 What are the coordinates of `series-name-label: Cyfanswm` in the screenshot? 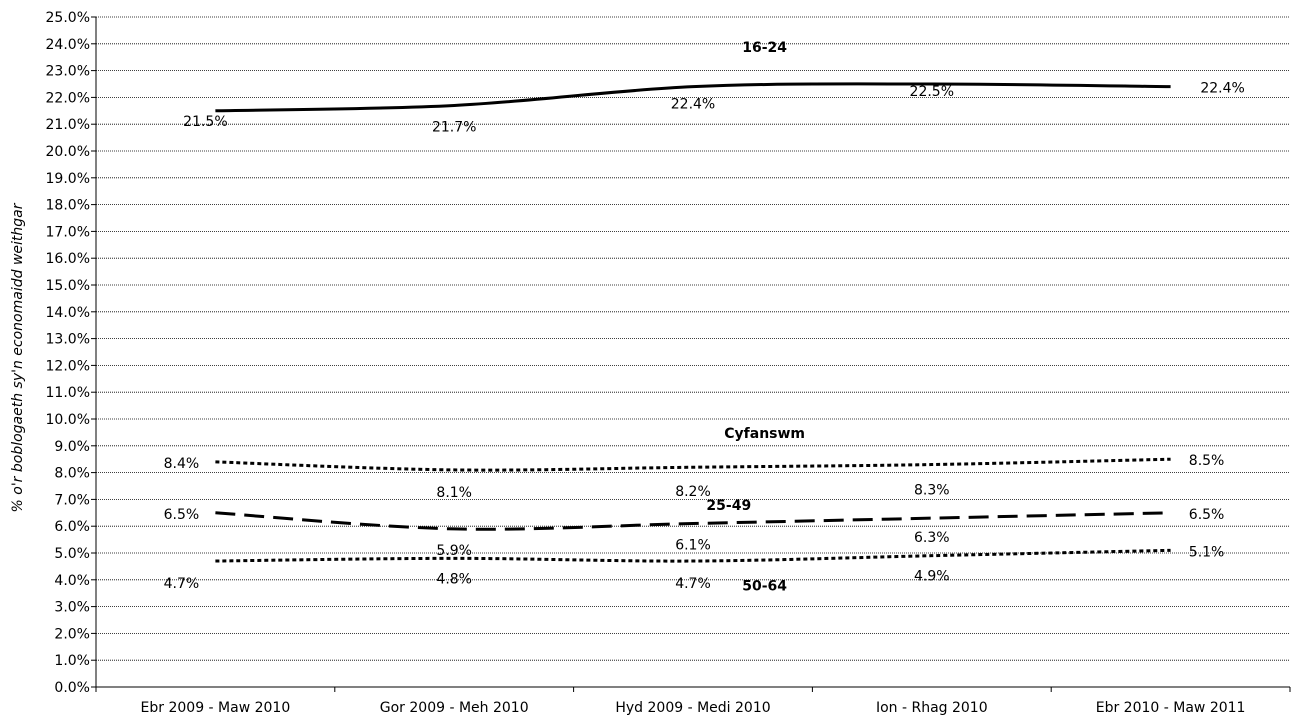 It's located at (764, 434).